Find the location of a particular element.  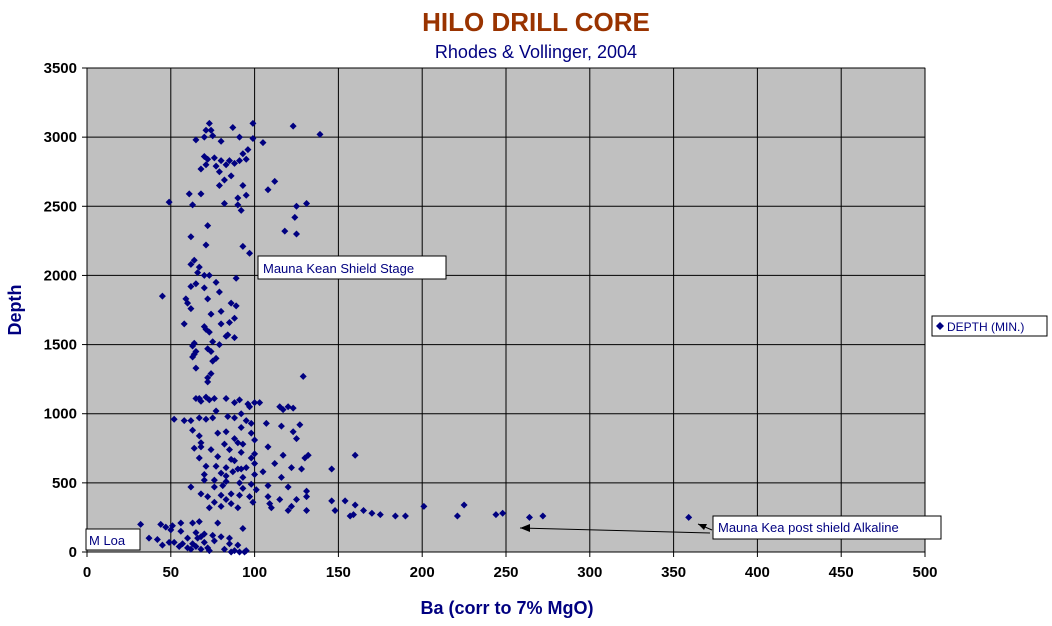

x-tick-label: 350 is located at coordinates (673, 572).